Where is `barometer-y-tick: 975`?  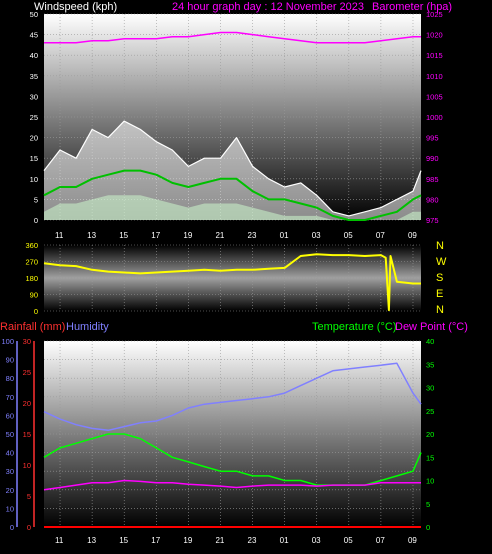
barometer-y-tick: 975 is located at coordinates (432, 220).